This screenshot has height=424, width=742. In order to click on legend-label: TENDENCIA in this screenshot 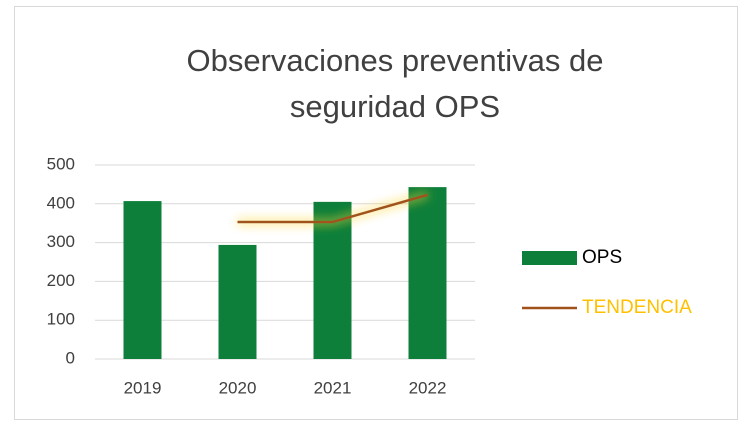, I will do `click(637, 307)`.